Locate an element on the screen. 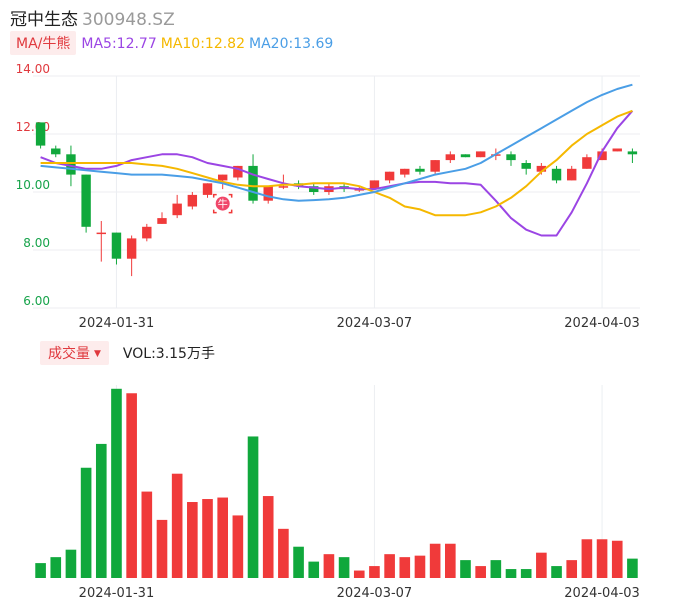 The height and width of the screenshot is (606, 686). badge-text: 牛 is located at coordinates (223, 204).